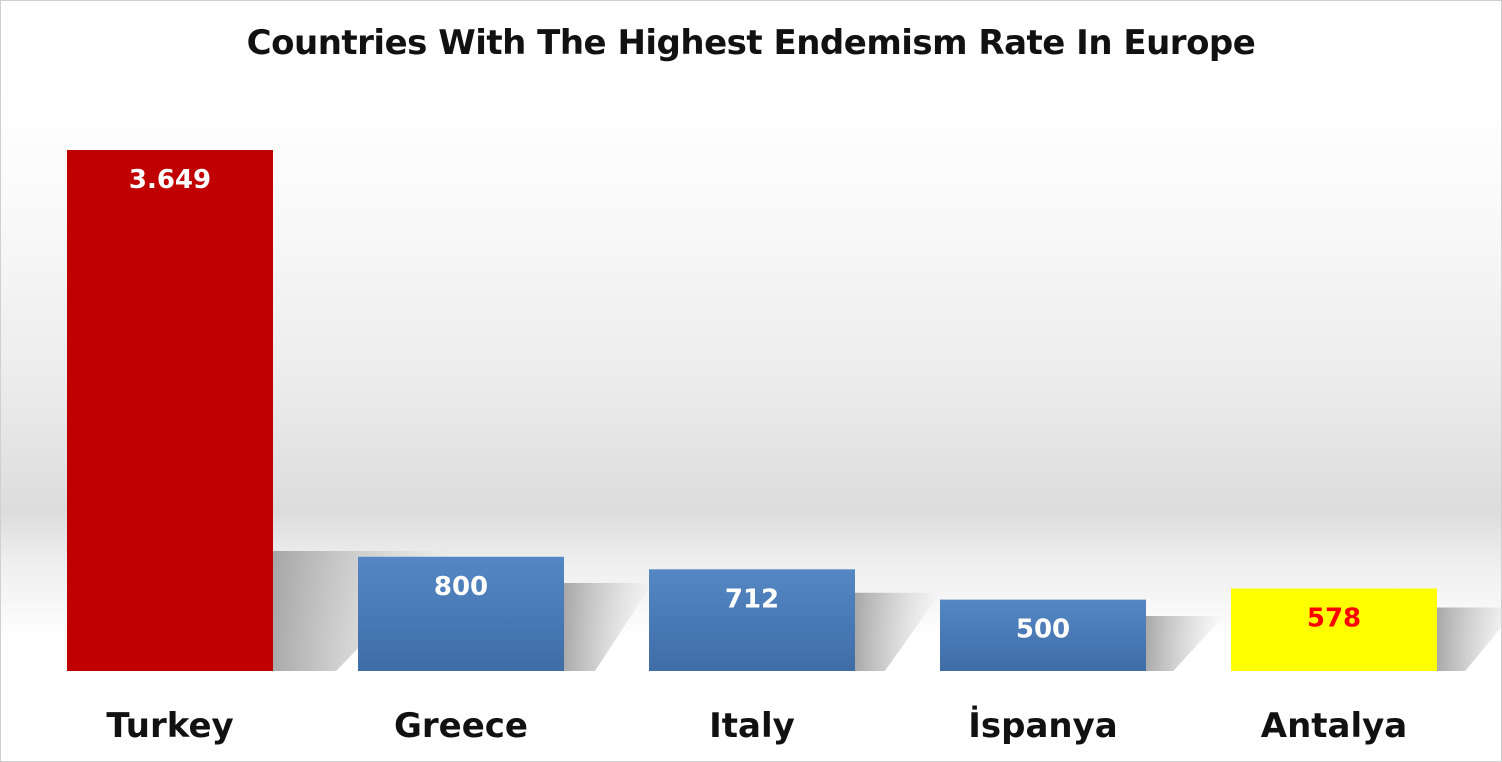 The height and width of the screenshot is (762, 1502). Describe the element at coordinates (752, 620) in the screenshot. I see `bar-italy` at that location.